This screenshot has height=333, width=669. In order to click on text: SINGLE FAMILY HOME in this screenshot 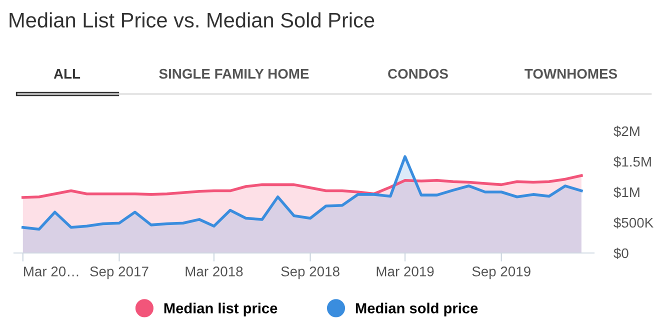, I will do `click(234, 73)`.